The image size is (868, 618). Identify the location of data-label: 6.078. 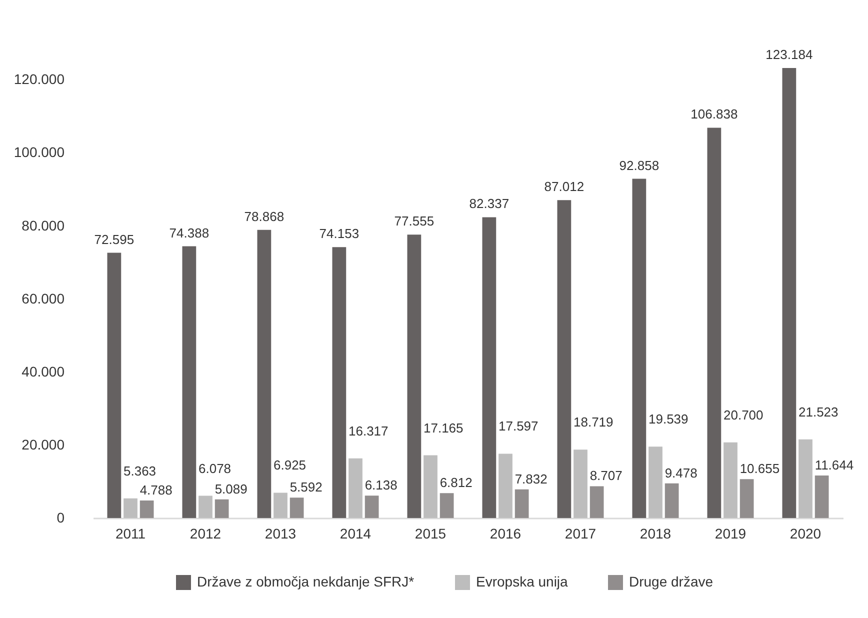
(215, 468).